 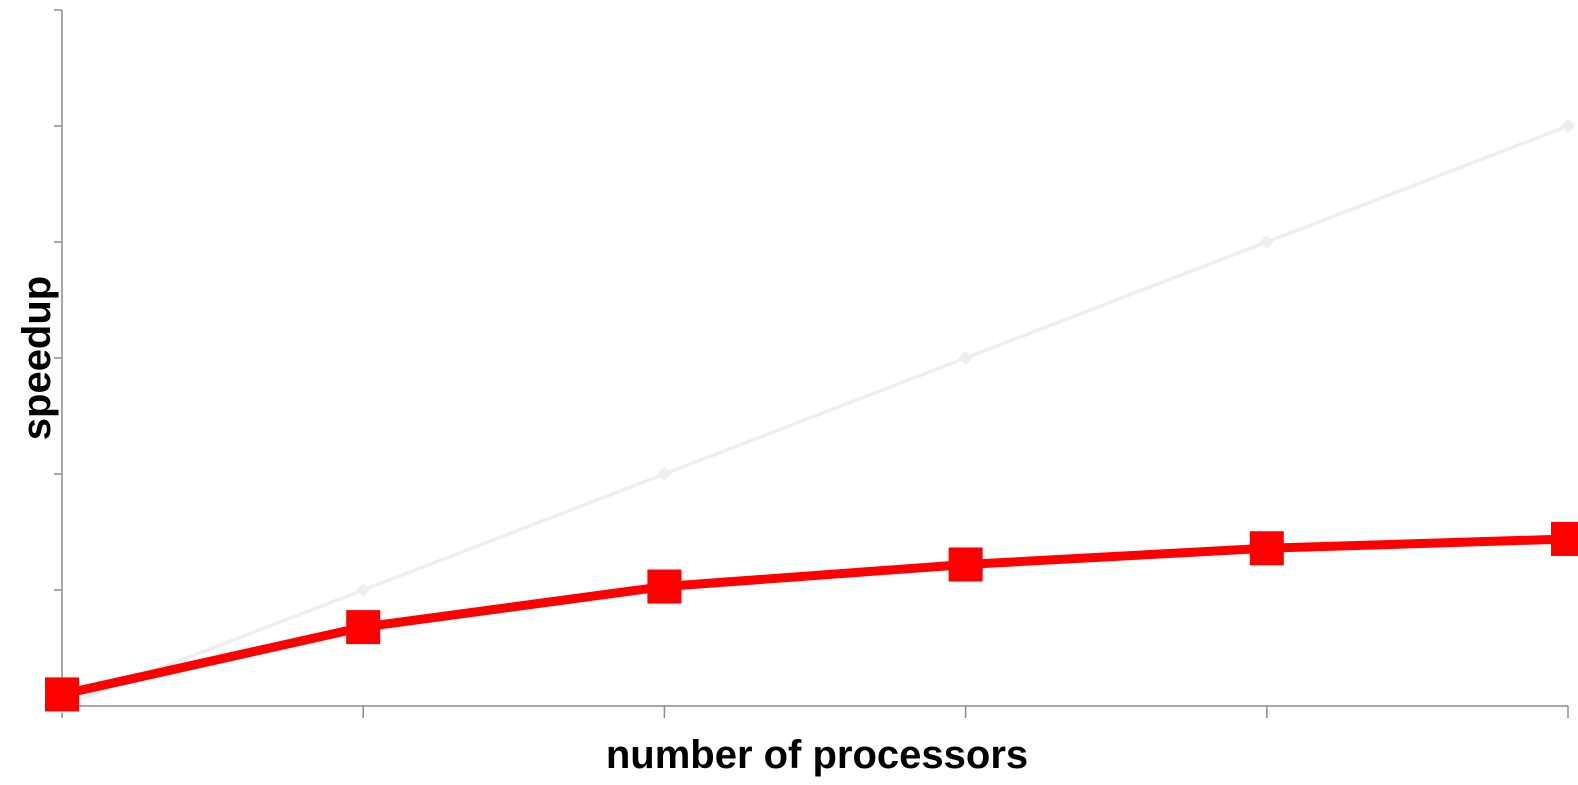 I want to click on x-axis-title: number of processors, so click(x=817, y=755).